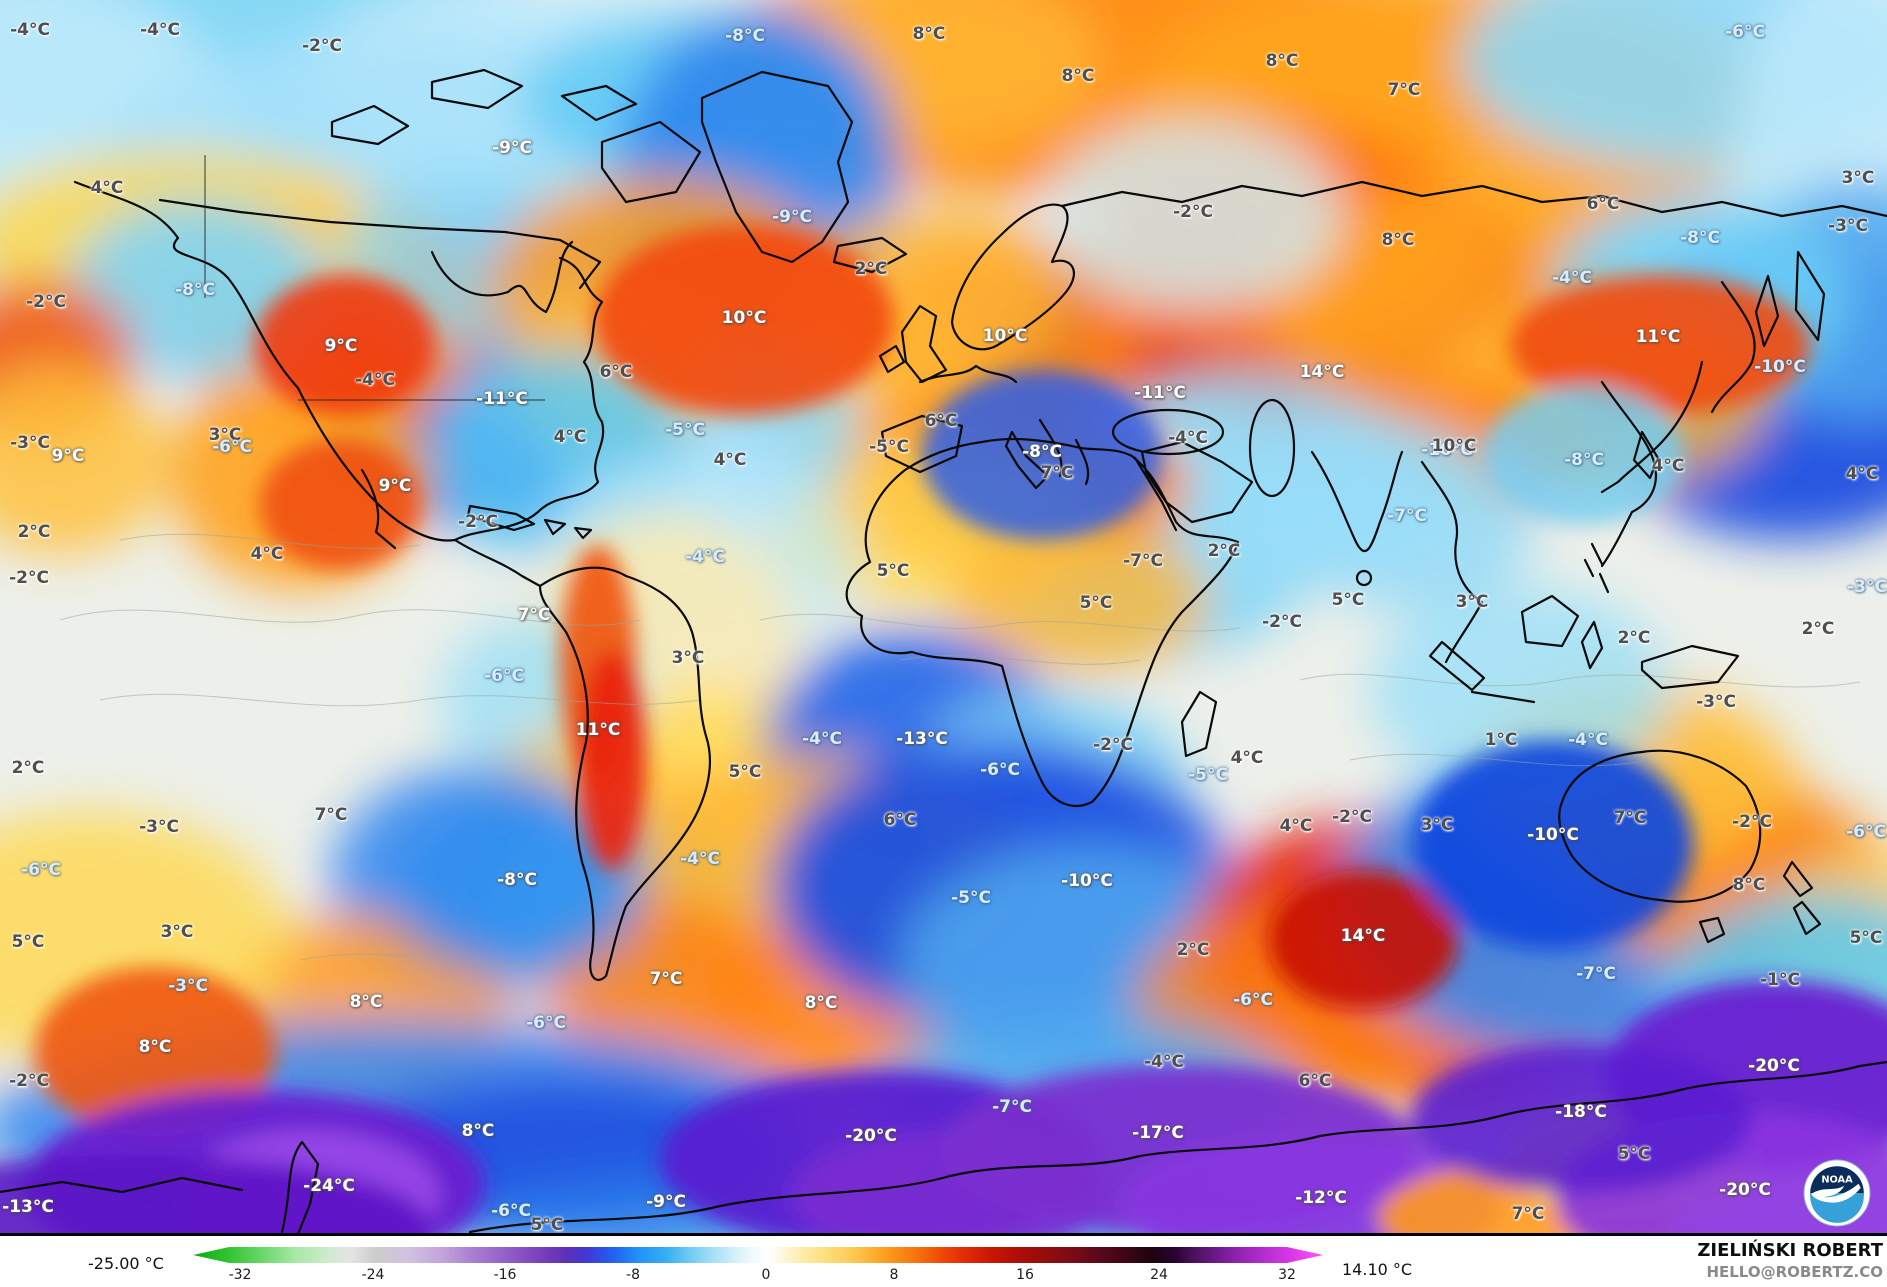 The height and width of the screenshot is (1287, 1887). Describe the element at coordinates (240, 1275) in the screenshot. I see `colorbar-tick-label: -32` at that location.